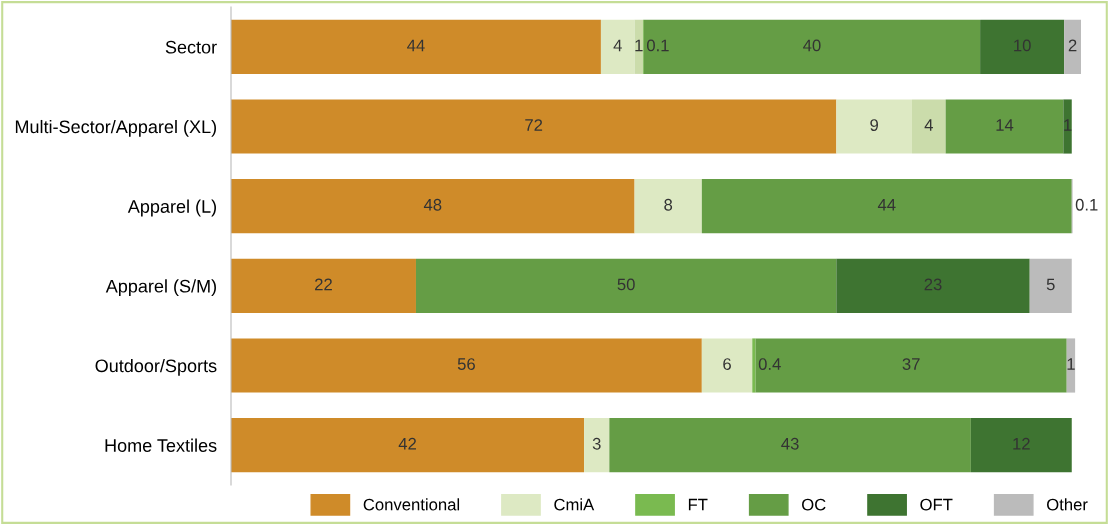 This screenshot has width=1109, height=525. What do you see at coordinates (411, 504) in the screenshot?
I see `legend-label: Conventional` at bounding box center [411, 504].